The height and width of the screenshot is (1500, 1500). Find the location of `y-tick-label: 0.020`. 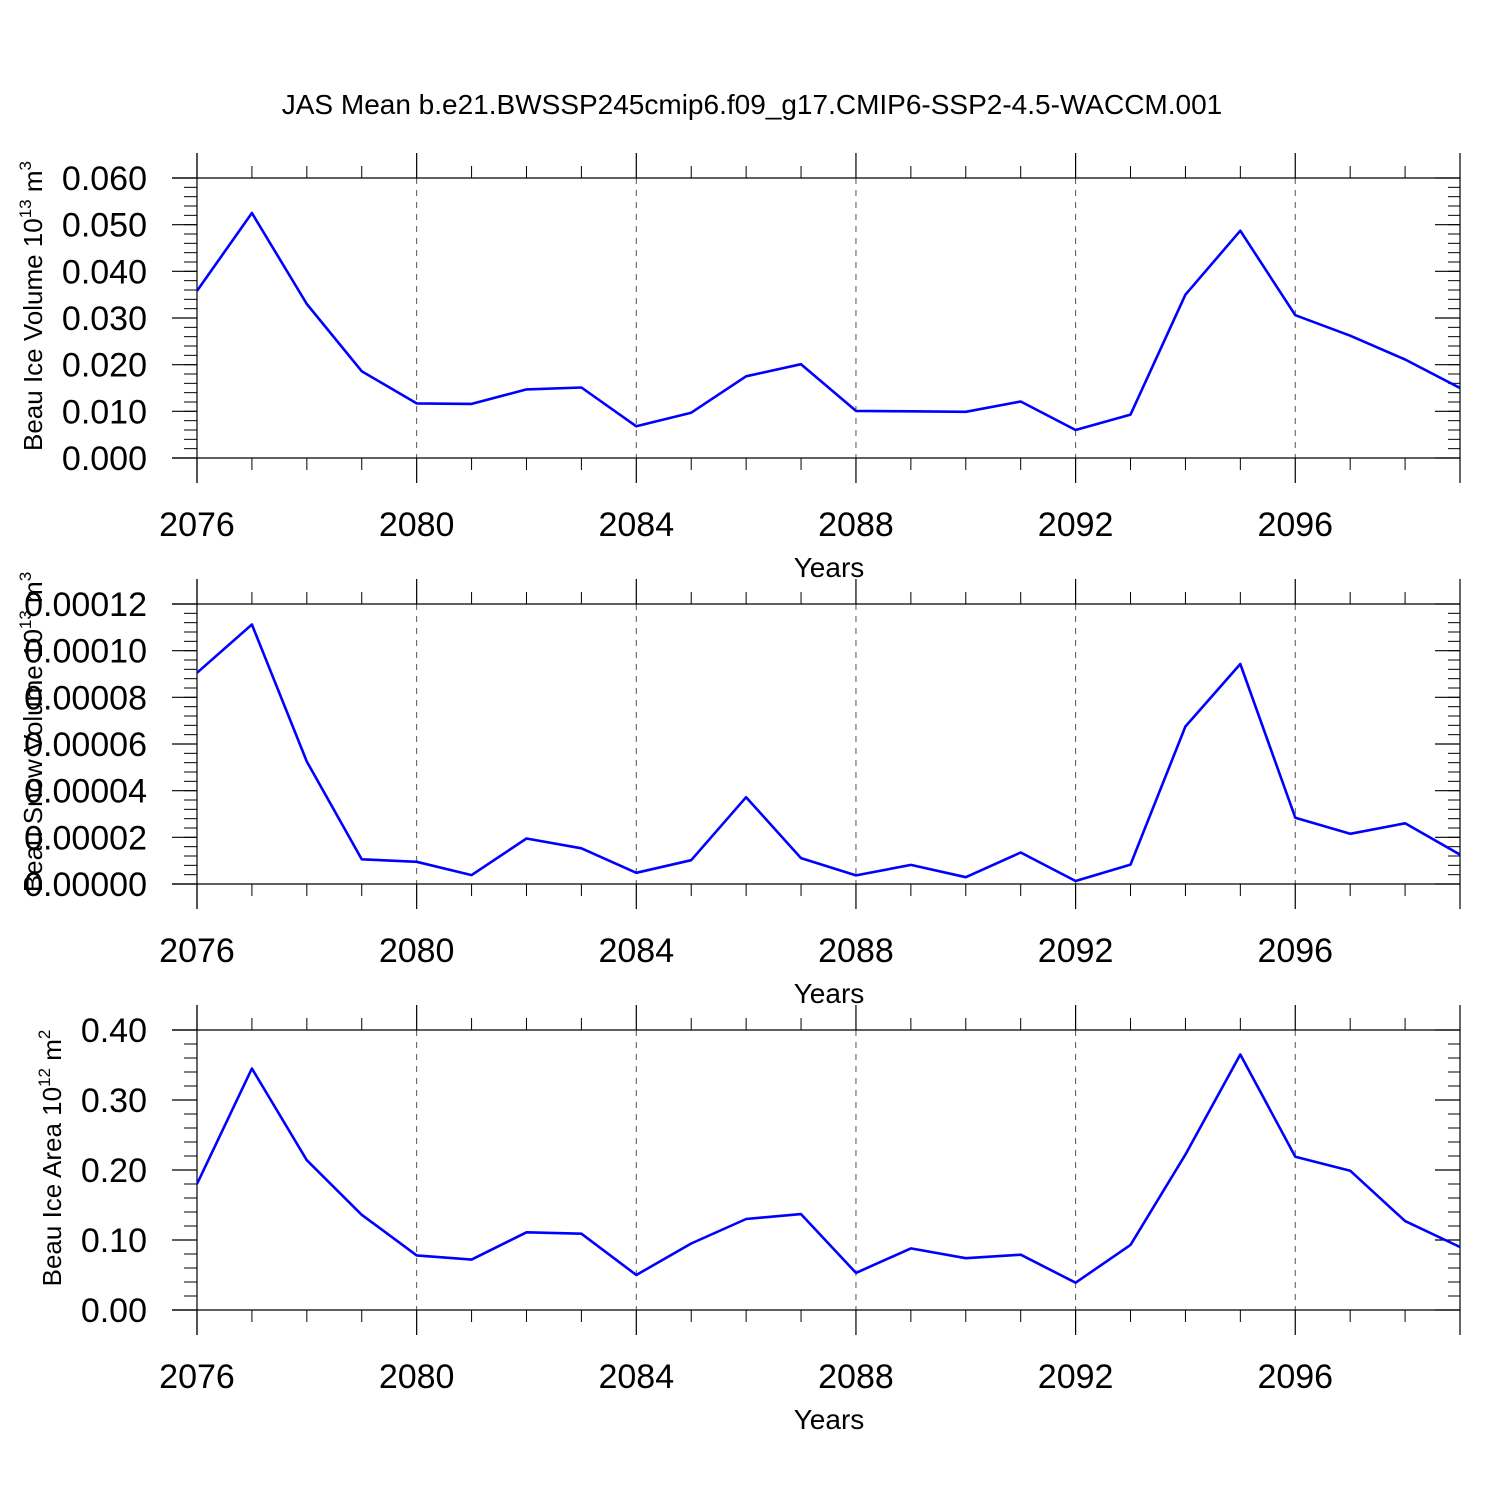

y-tick-label: 0.020 is located at coordinates (104, 366).